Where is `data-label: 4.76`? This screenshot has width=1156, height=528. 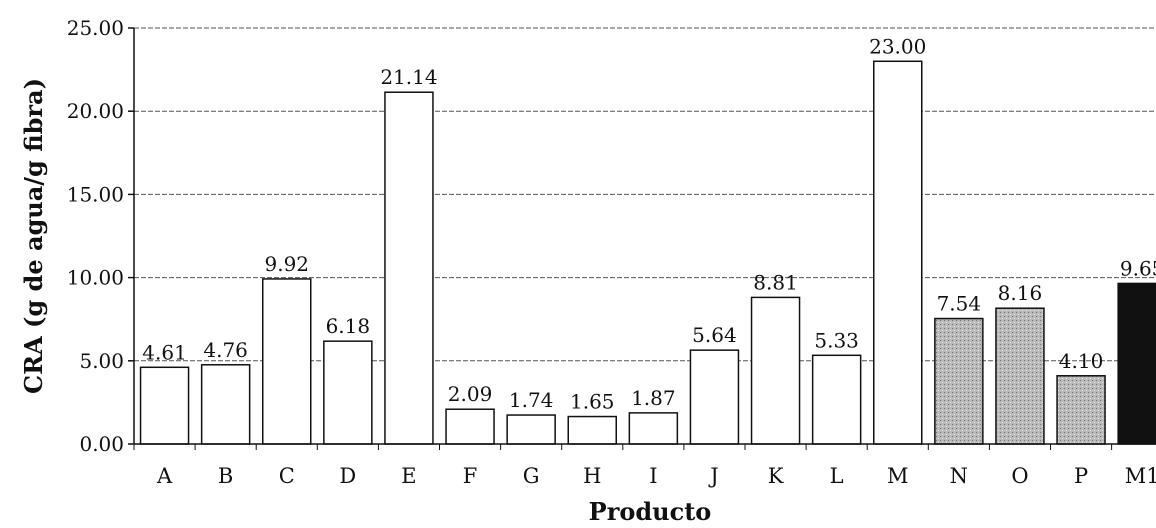
data-label: 4.76 is located at coordinates (225, 350).